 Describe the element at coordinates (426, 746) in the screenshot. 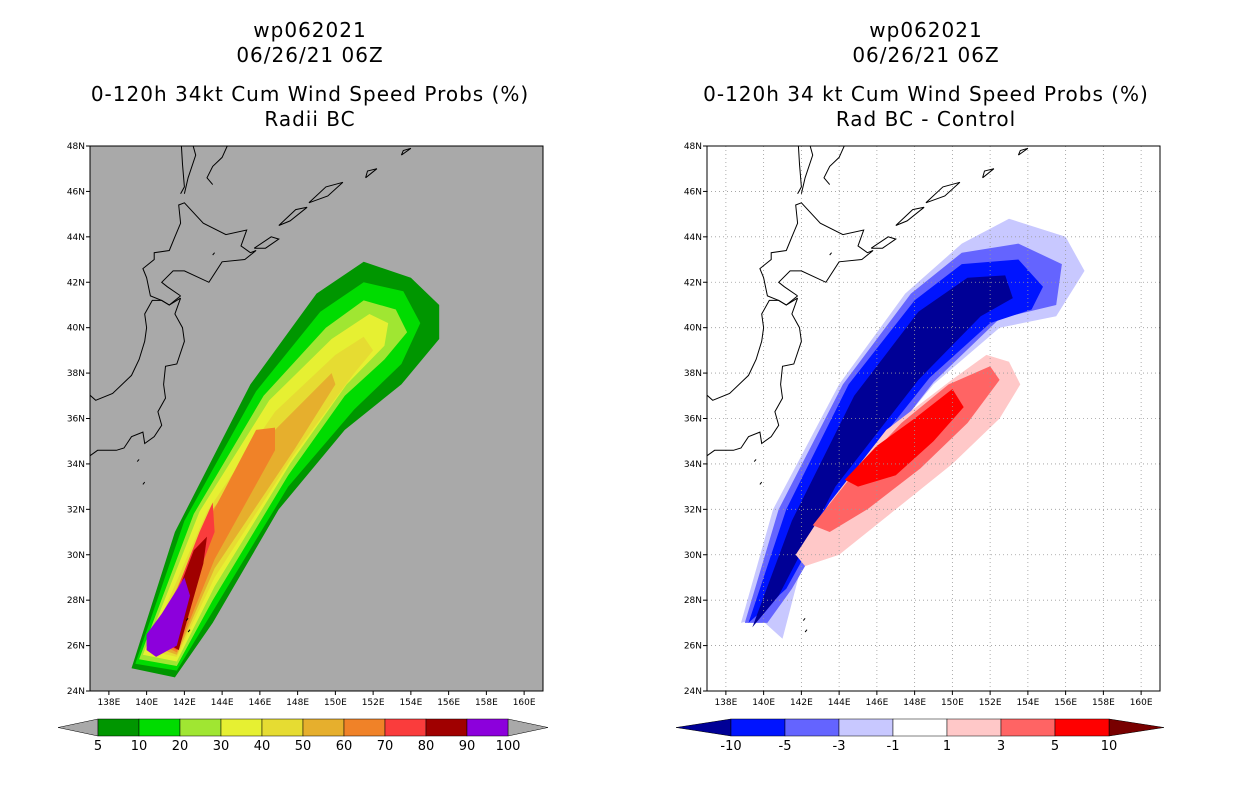

I see `left-colorbar-label-8: 80` at that location.